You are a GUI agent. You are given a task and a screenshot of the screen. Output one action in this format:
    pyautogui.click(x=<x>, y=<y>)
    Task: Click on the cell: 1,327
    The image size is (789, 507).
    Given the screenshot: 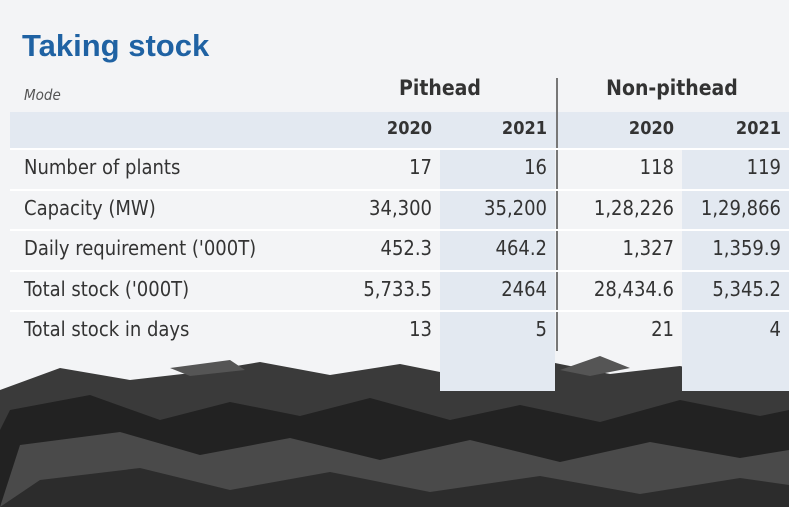 What is the action you would take?
    pyautogui.click(x=648, y=248)
    